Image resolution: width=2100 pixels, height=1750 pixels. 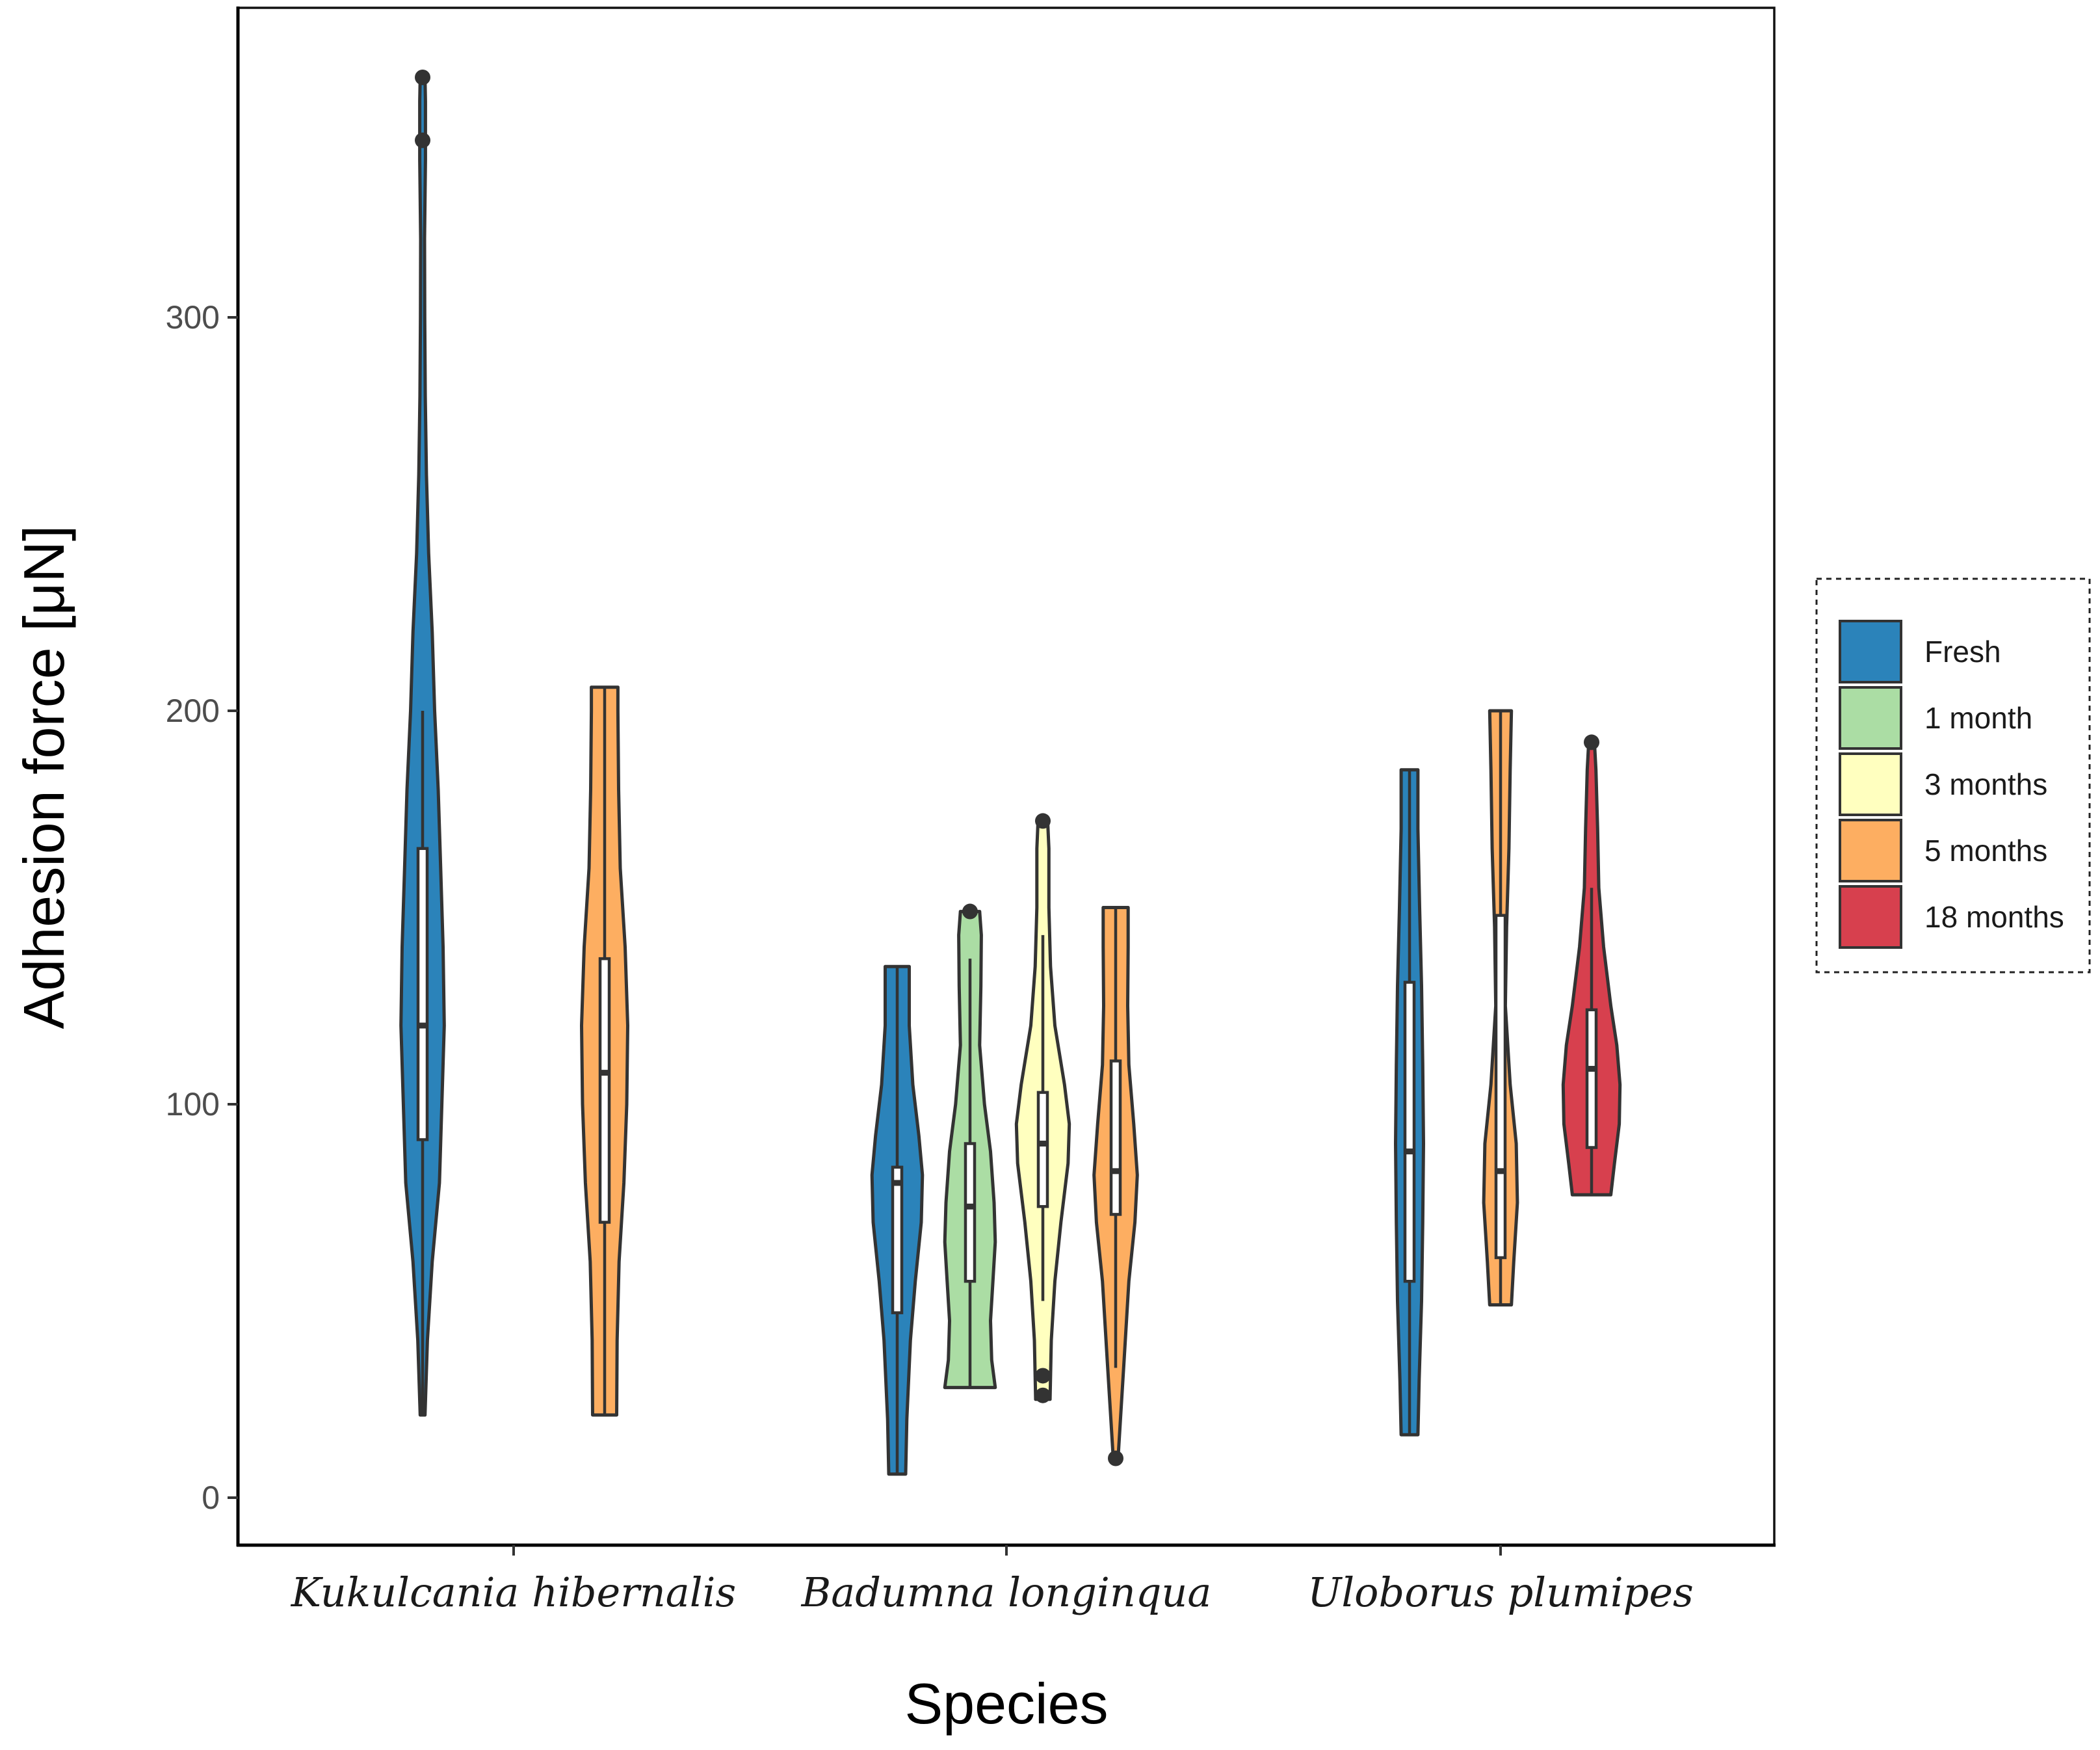 What do you see at coordinates (44, 777) in the screenshot?
I see `y-axis-title: Adhesion force [μN]` at bounding box center [44, 777].